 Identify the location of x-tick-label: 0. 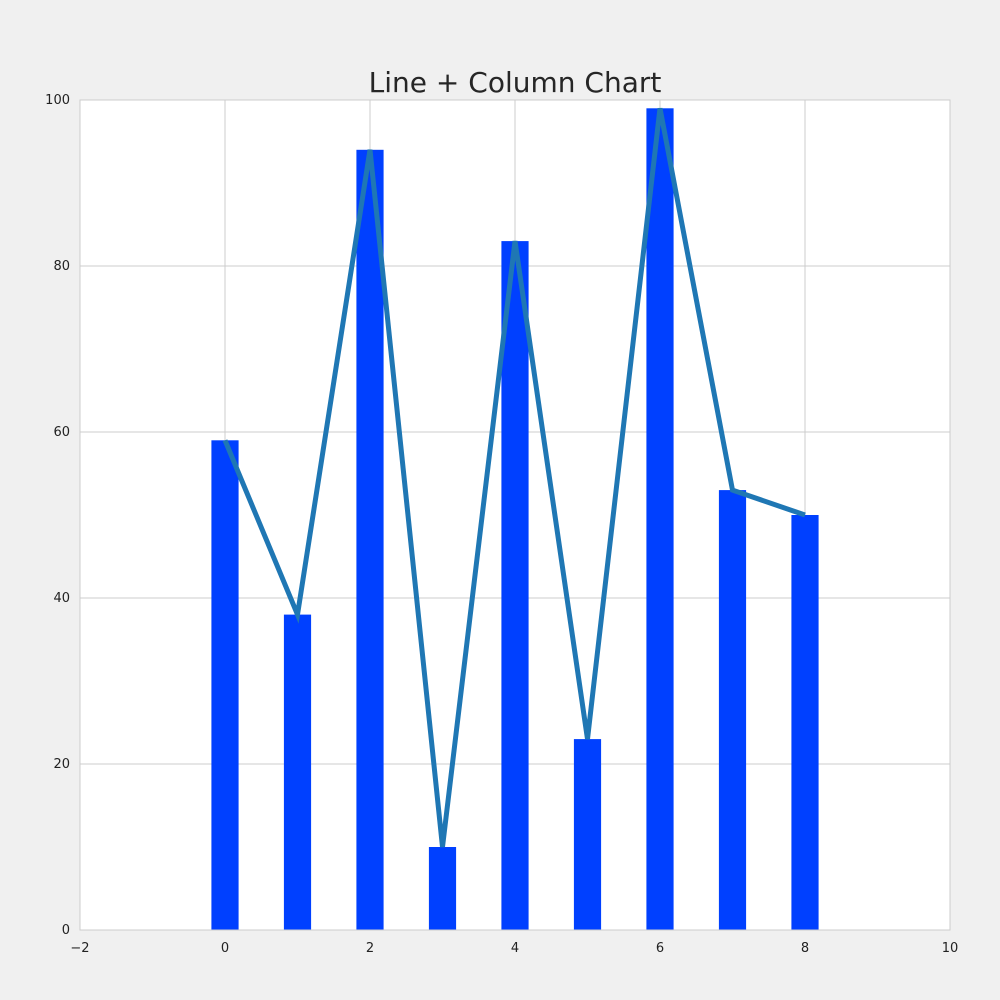
(225, 948).